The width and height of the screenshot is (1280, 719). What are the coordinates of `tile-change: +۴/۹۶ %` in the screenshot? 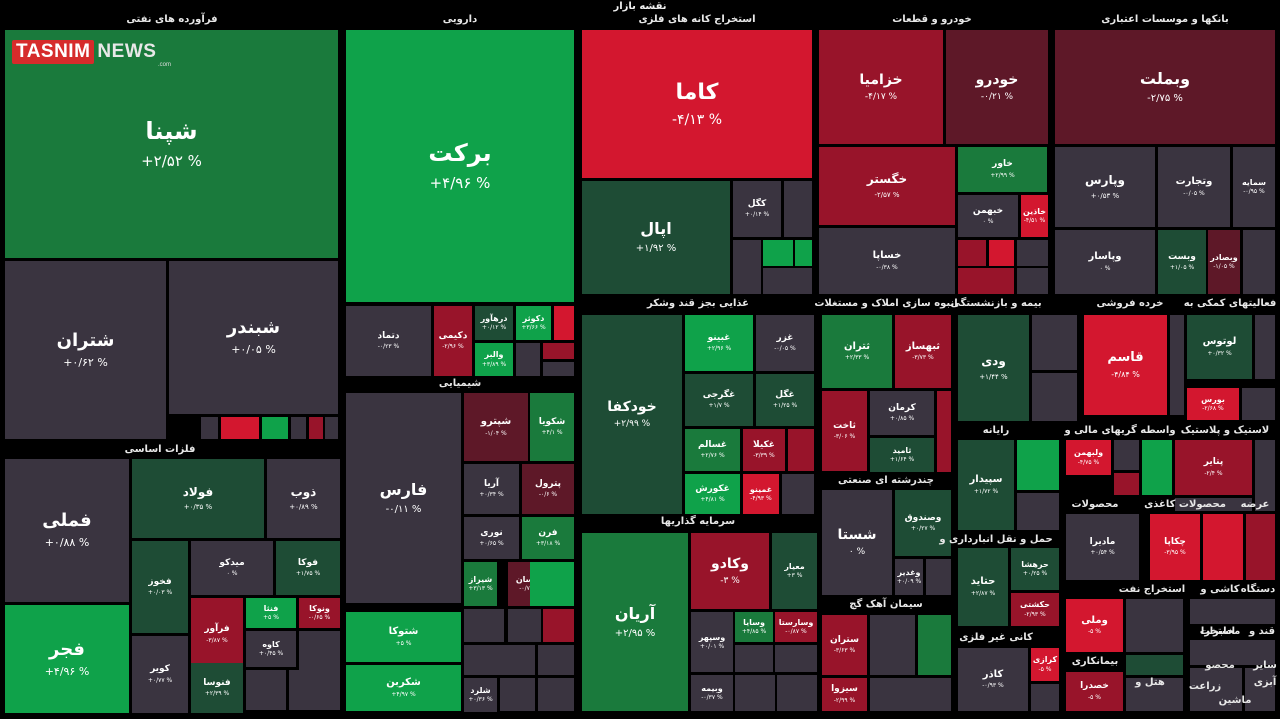 It's located at (67, 671).